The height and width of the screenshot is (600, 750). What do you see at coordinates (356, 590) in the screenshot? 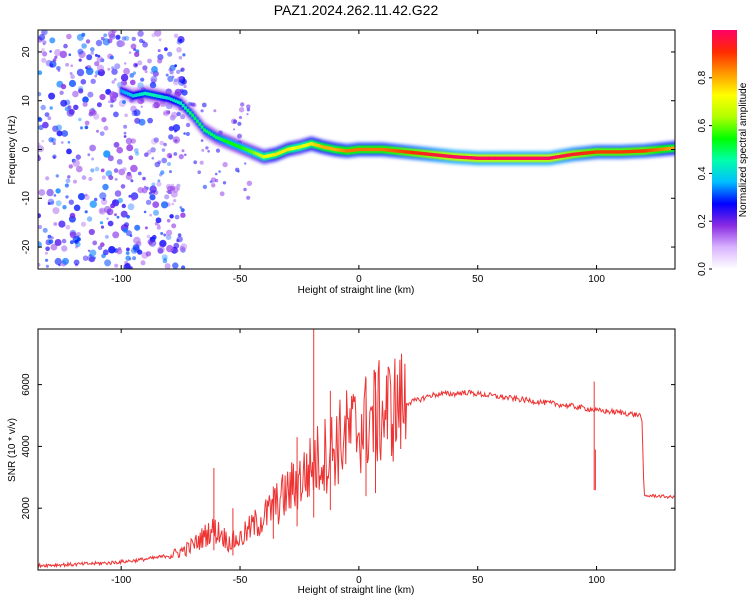
I see `snr-x-label: Height of straight line (km)` at bounding box center [356, 590].